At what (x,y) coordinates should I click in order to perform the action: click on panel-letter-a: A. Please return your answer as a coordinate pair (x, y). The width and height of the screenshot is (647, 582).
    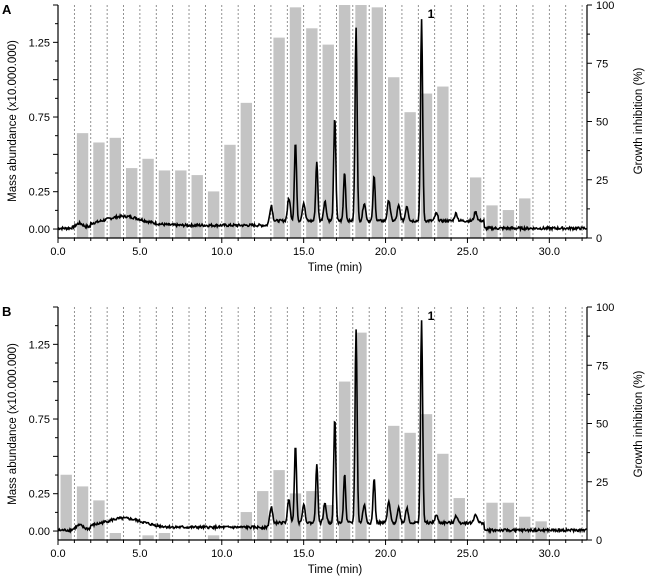
    Looking at the image, I should click on (7, 9).